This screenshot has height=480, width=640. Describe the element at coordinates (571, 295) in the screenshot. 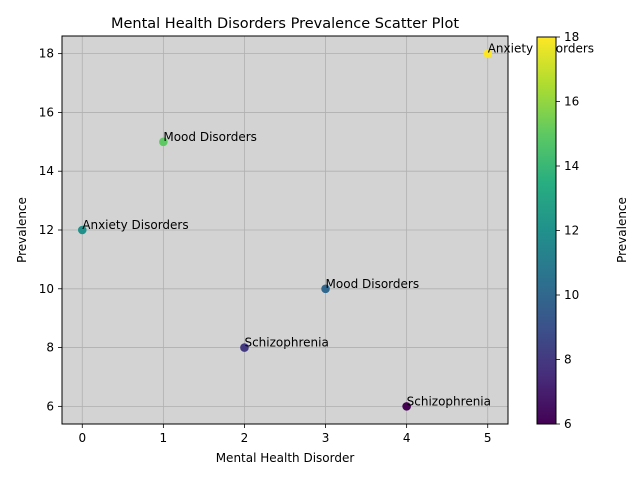

I see `colorbar-tick-label: 10` at that location.